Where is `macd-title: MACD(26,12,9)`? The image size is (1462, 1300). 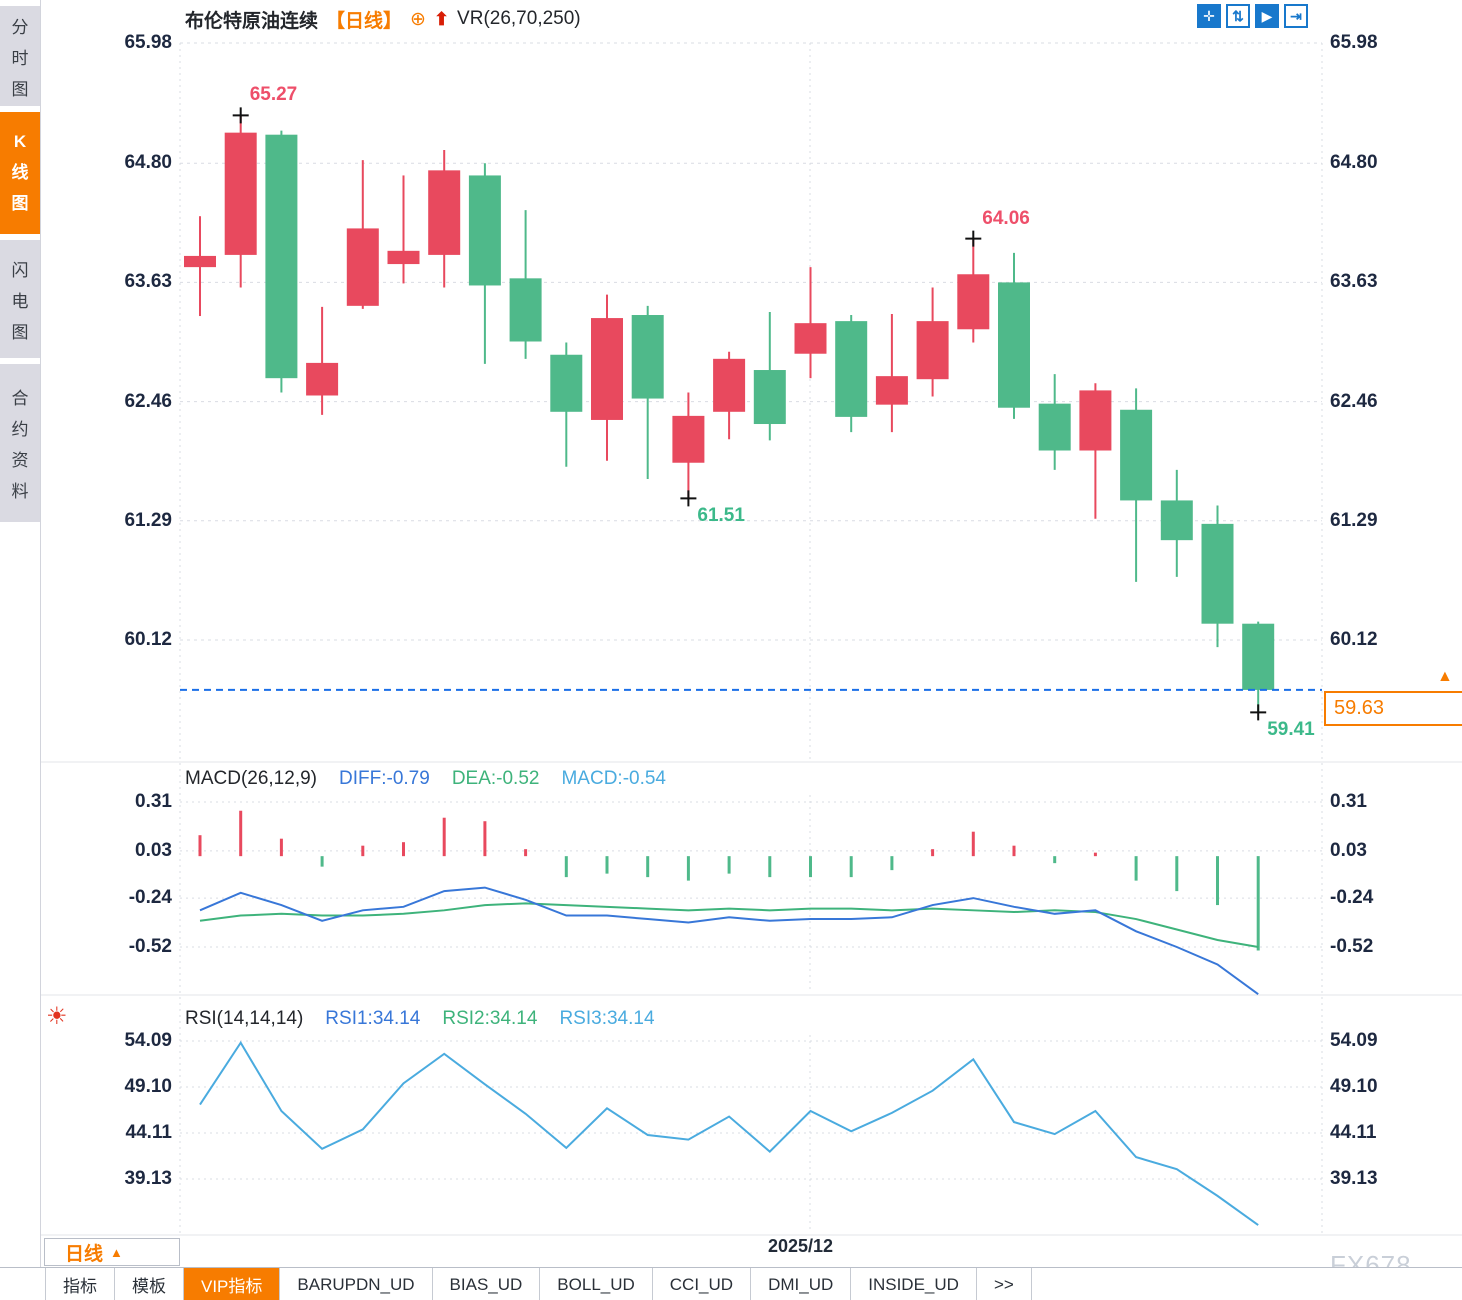
macd-title: MACD(26,12,9) is located at coordinates (251, 778).